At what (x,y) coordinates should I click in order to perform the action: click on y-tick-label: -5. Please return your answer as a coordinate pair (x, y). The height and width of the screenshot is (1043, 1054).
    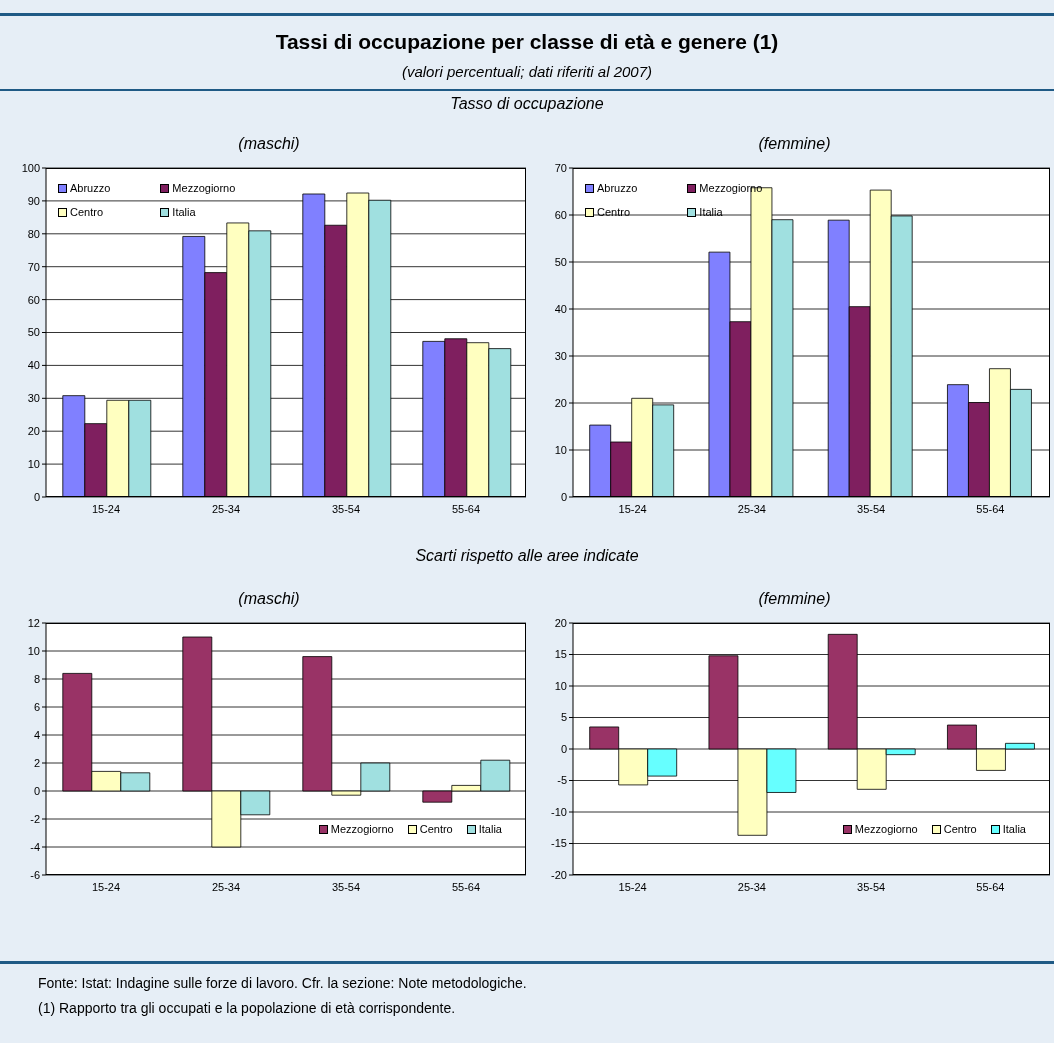
    Looking at the image, I should click on (562, 780).